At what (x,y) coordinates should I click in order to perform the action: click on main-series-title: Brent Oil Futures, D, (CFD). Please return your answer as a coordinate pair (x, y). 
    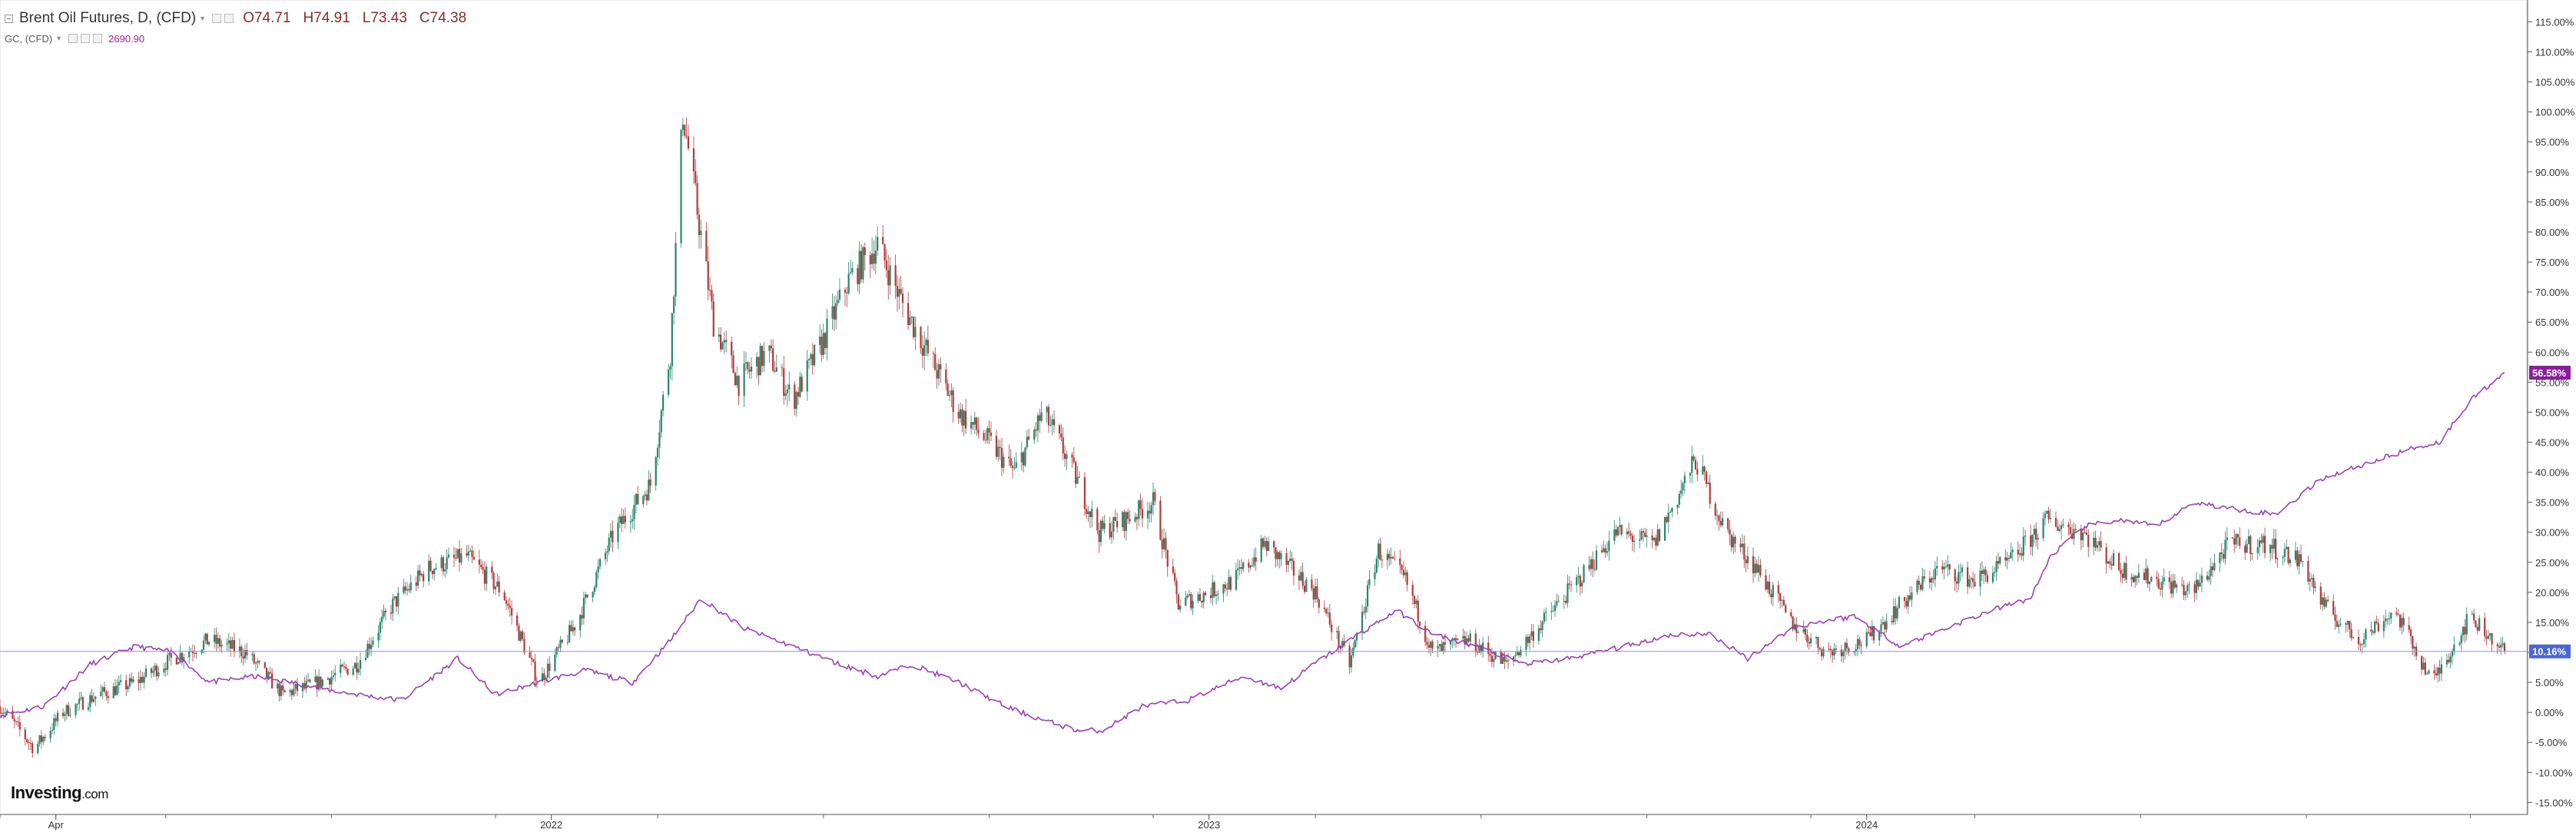
    Looking at the image, I should click on (108, 18).